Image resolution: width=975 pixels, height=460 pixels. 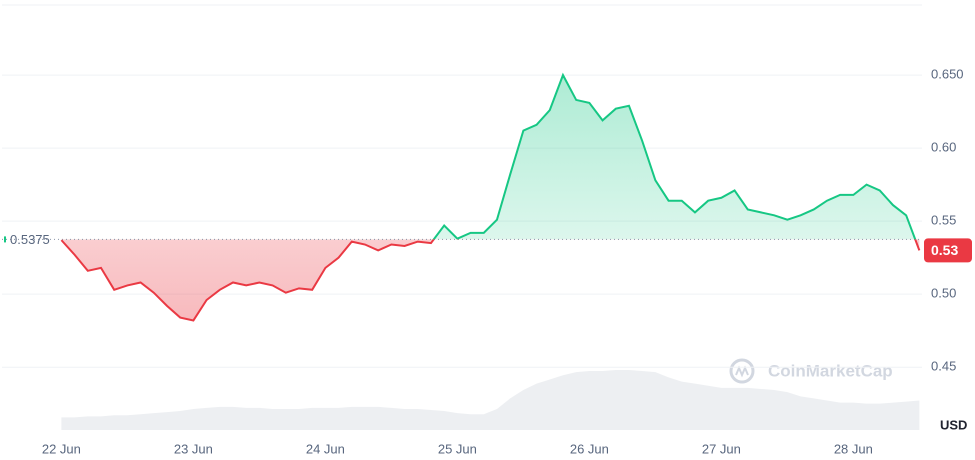 What do you see at coordinates (830, 370) in the screenshot?
I see `watermark-text: CoinMarketCap` at bounding box center [830, 370].